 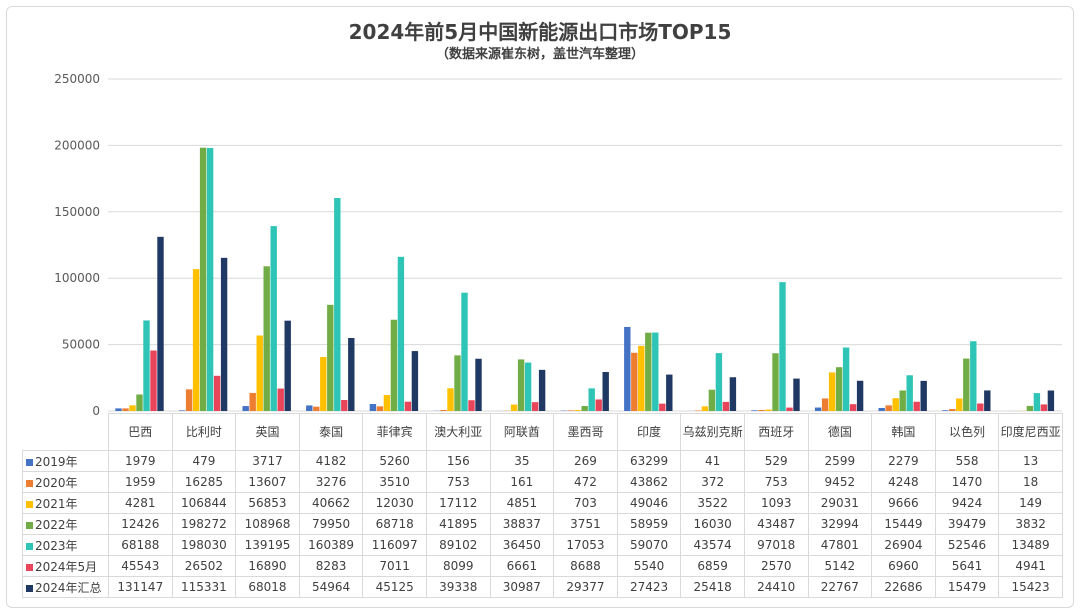 What do you see at coordinates (966, 384) in the screenshot?
I see `bar-2022年-以色列` at bounding box center [966, 384].